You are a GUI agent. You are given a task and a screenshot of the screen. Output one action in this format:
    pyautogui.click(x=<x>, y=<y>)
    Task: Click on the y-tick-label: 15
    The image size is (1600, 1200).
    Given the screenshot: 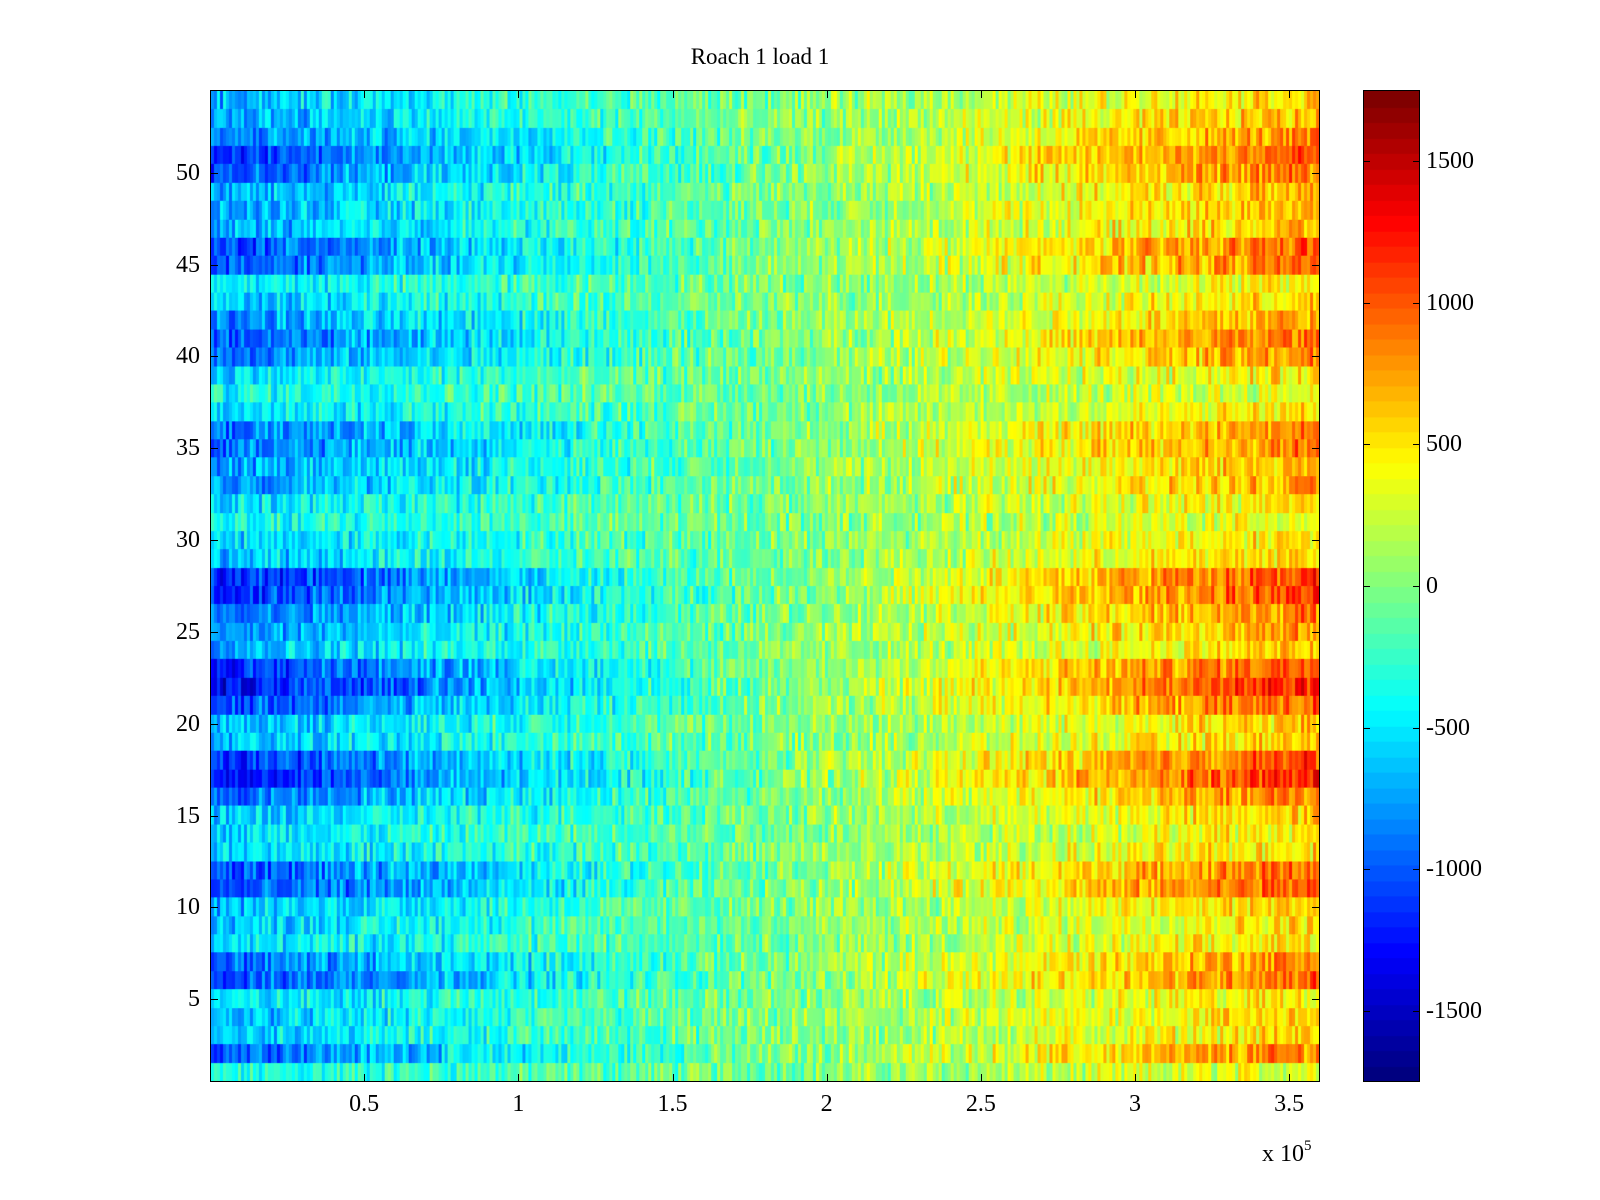 What is the action you would take?
    pyautogui.click(x=188, y=815)
    